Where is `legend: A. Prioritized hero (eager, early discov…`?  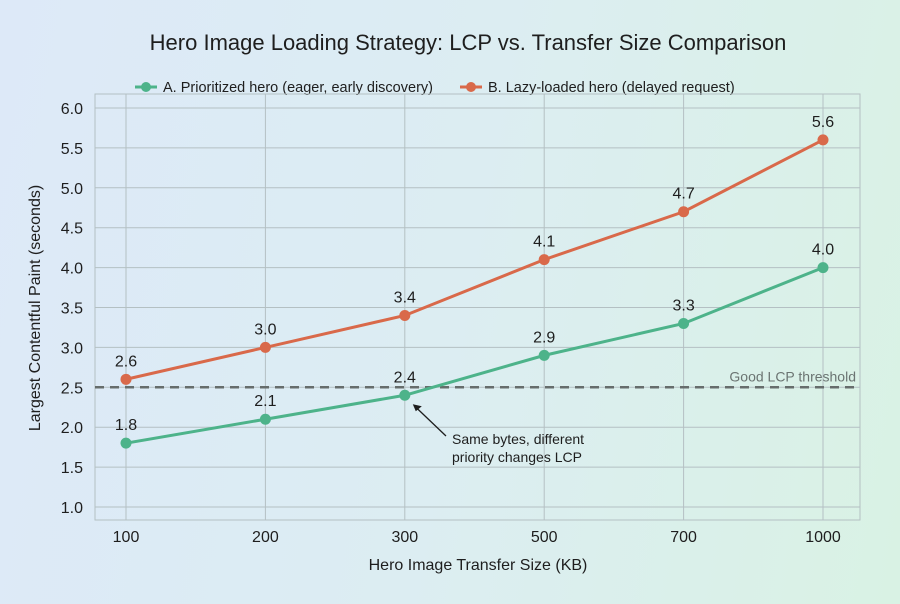 legend: A. Prioritized hero (eager, early discov… is located at coordinates (435, 88).